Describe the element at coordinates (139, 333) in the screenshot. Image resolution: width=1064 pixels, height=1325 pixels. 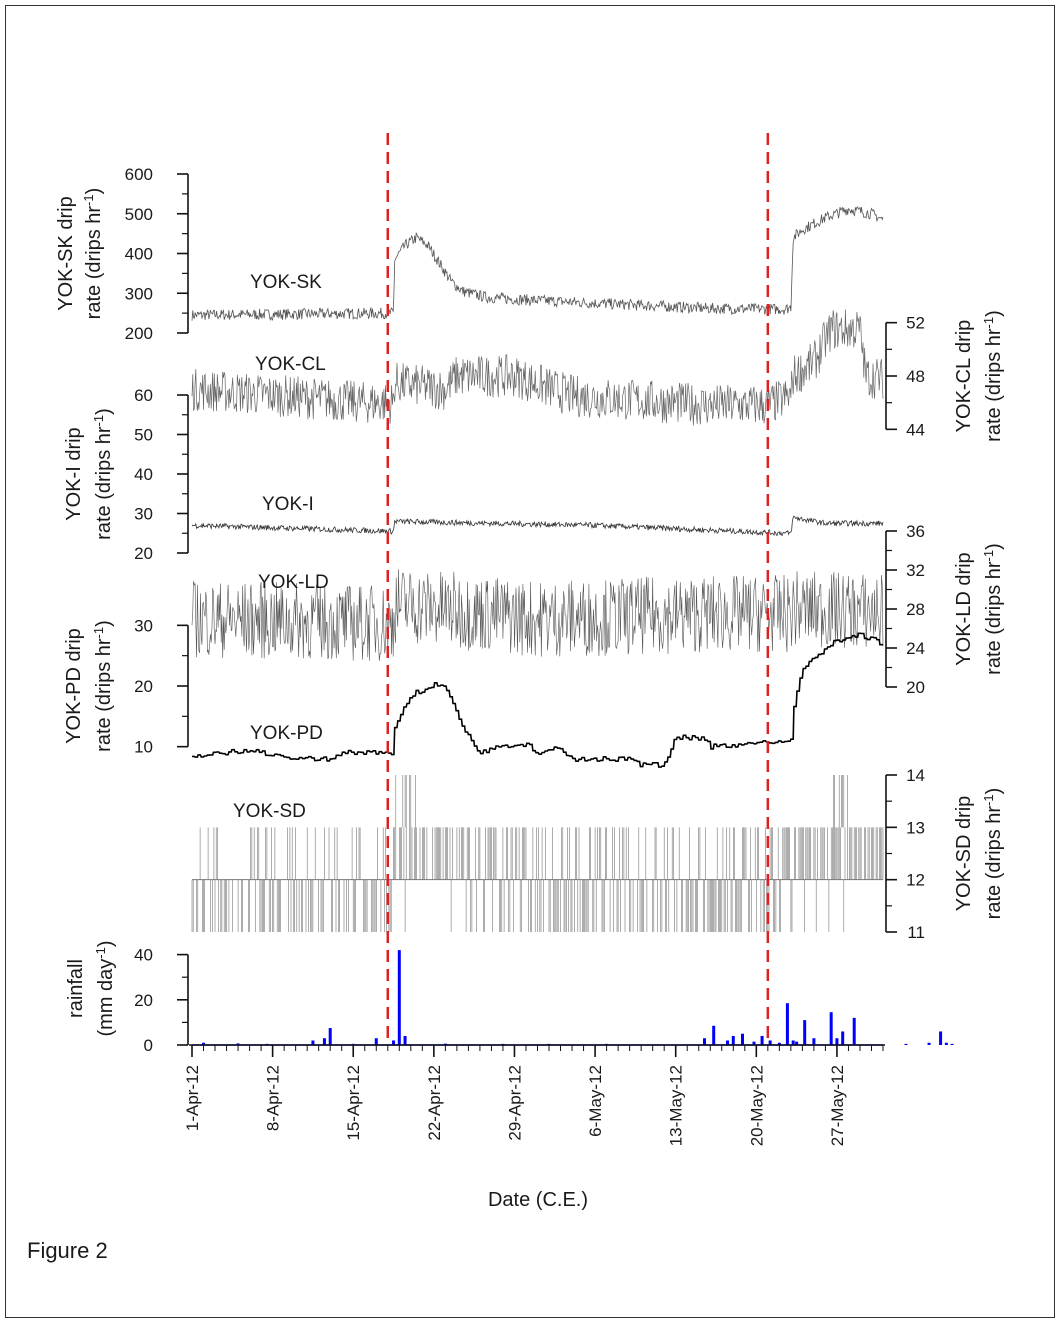
I see `series-yok-sk-tick-label: 200` at that location.